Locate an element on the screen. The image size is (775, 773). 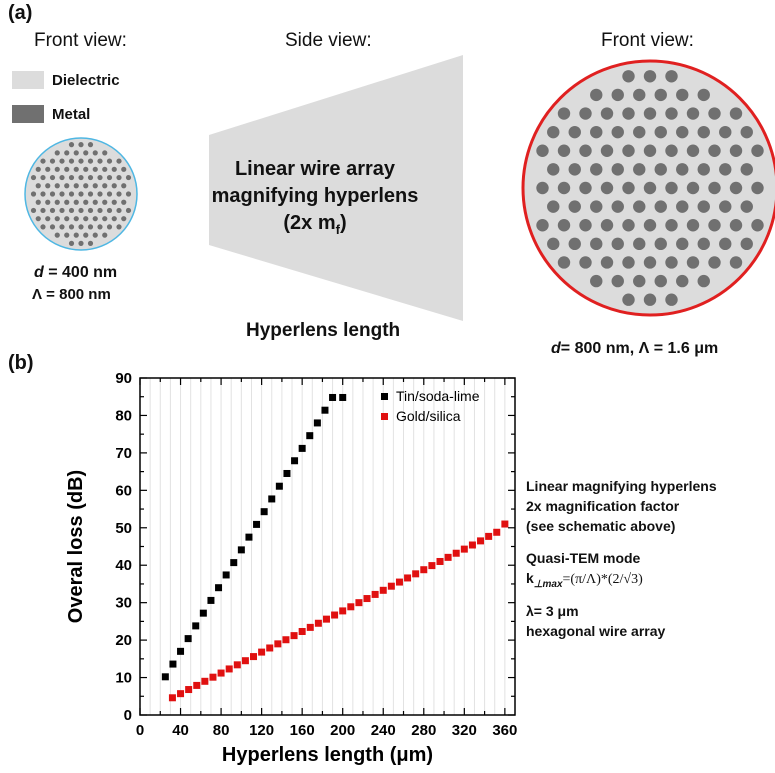
y-tick-label: 70 is located at coordinates (123, 453).